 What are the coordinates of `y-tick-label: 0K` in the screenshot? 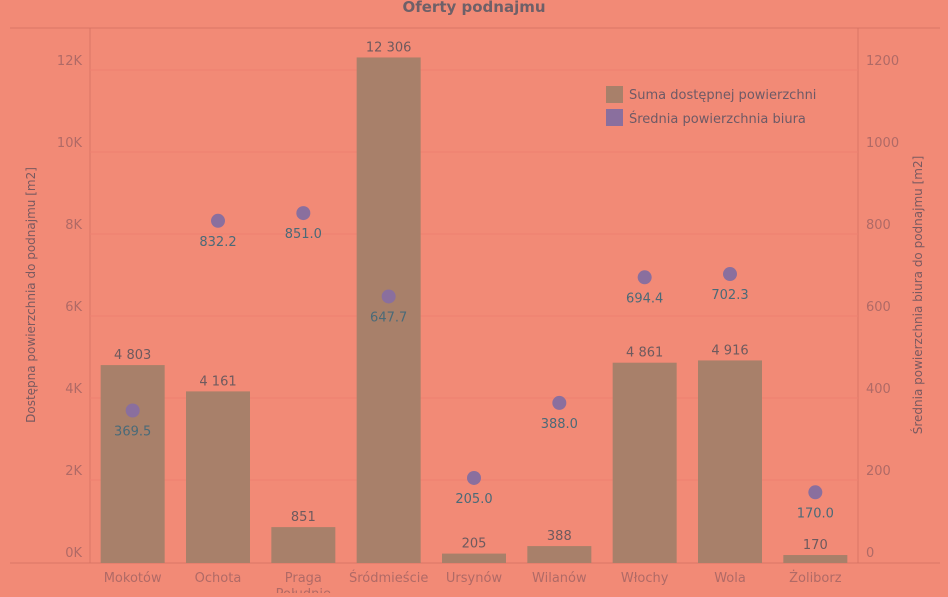 It's located at (73, 553).